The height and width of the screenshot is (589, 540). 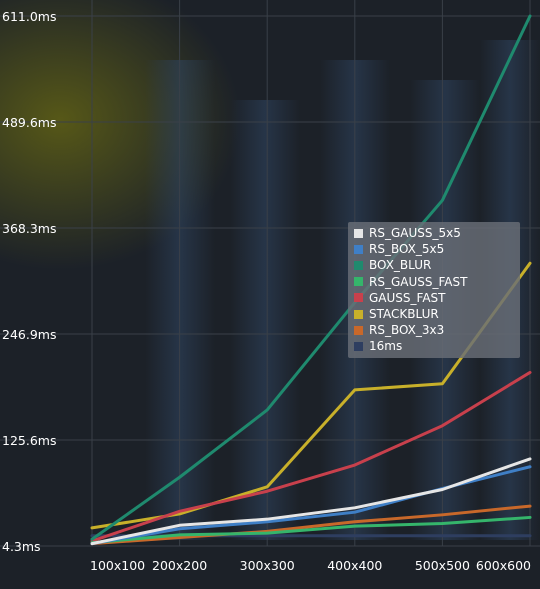 What do you see at coordinates (311, 530) in the screenshot?
I see `series-line-rs-gauss-fast` at bounding box center [311, 530].